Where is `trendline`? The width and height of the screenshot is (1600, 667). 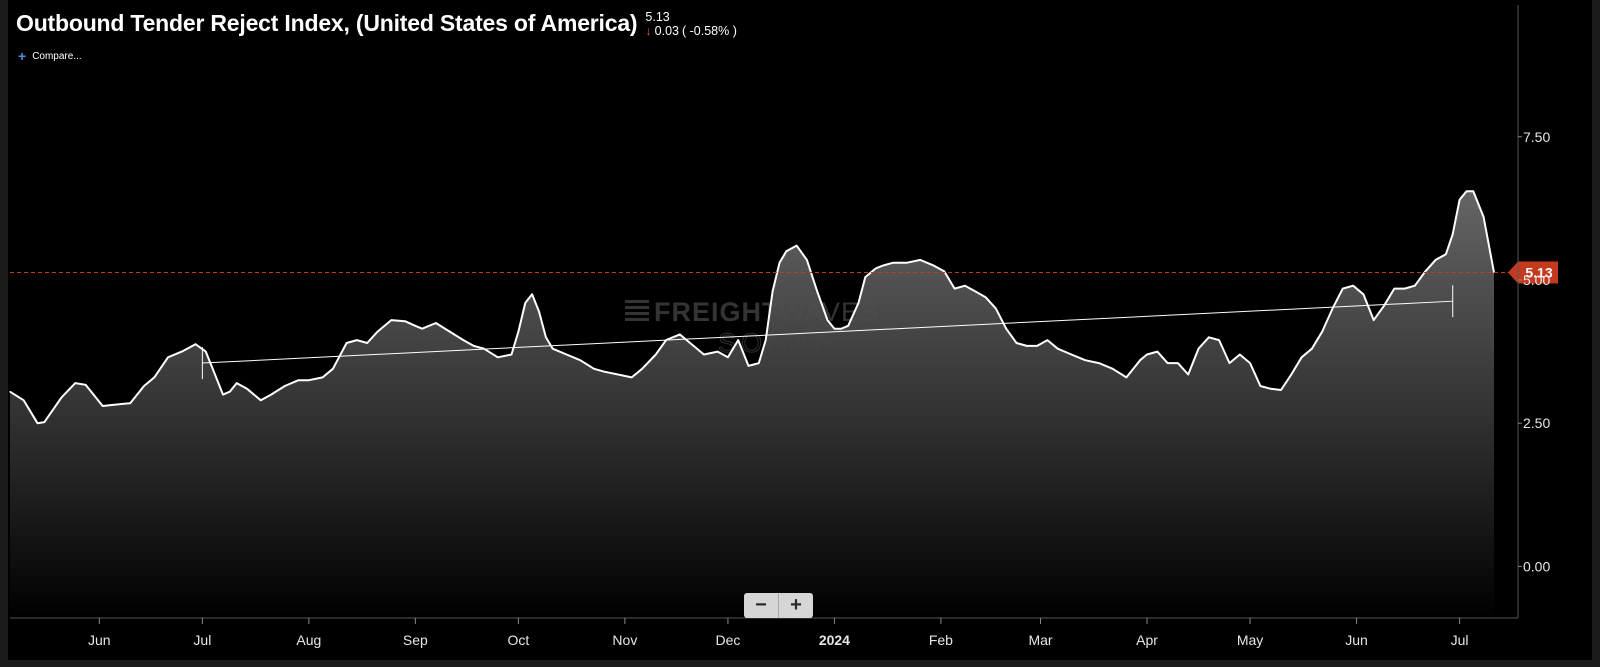 trendline is located at coordinates (827, 332).